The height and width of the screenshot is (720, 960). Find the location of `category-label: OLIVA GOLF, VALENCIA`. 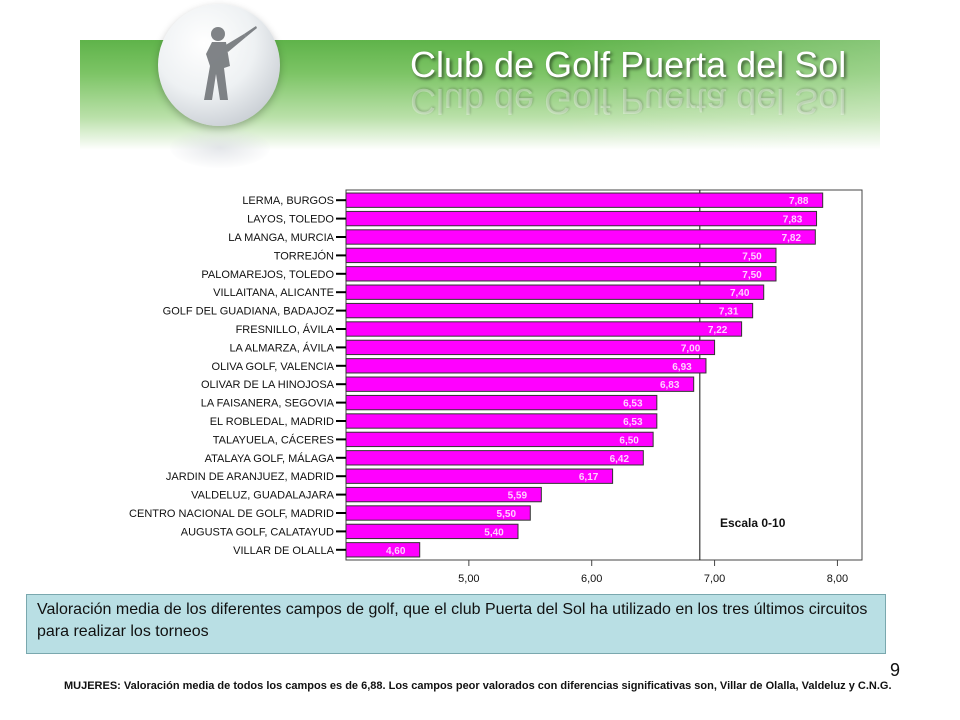

category-label: OLIVA GOLF, VALENCIA is located at coordinates (273, 367).